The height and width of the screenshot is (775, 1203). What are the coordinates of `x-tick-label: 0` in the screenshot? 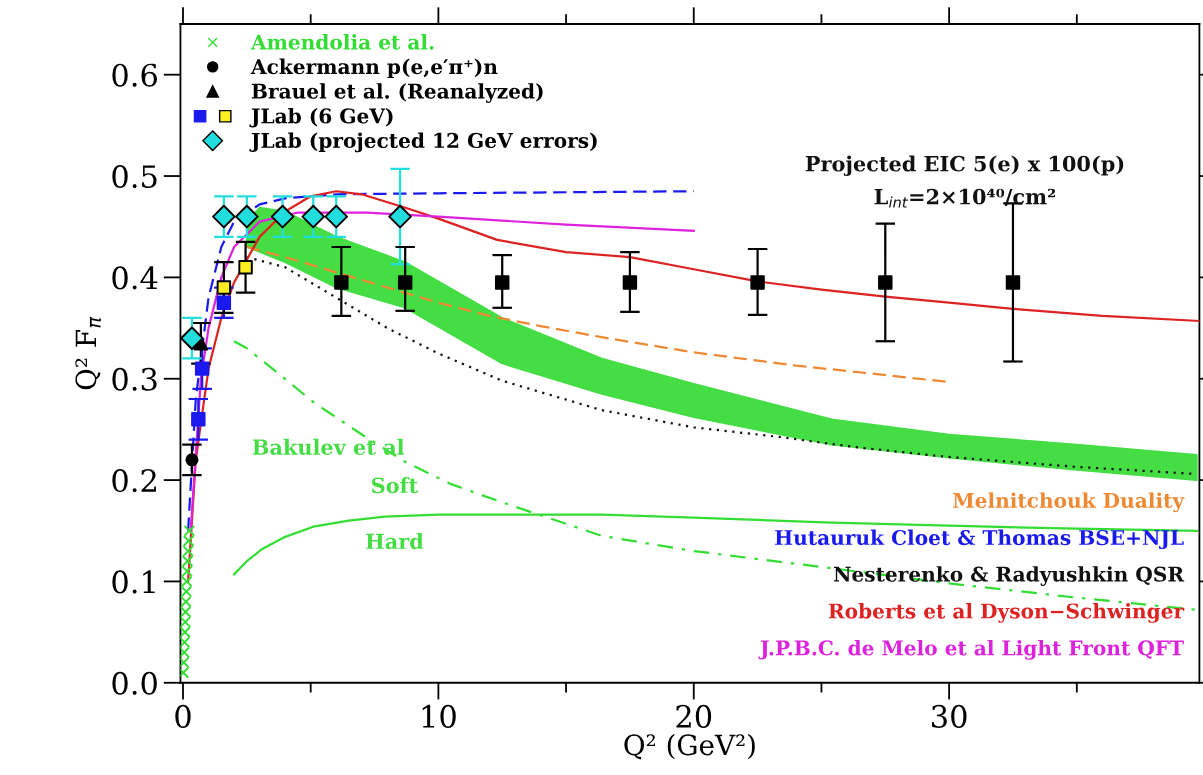 It's located at (183, 716).